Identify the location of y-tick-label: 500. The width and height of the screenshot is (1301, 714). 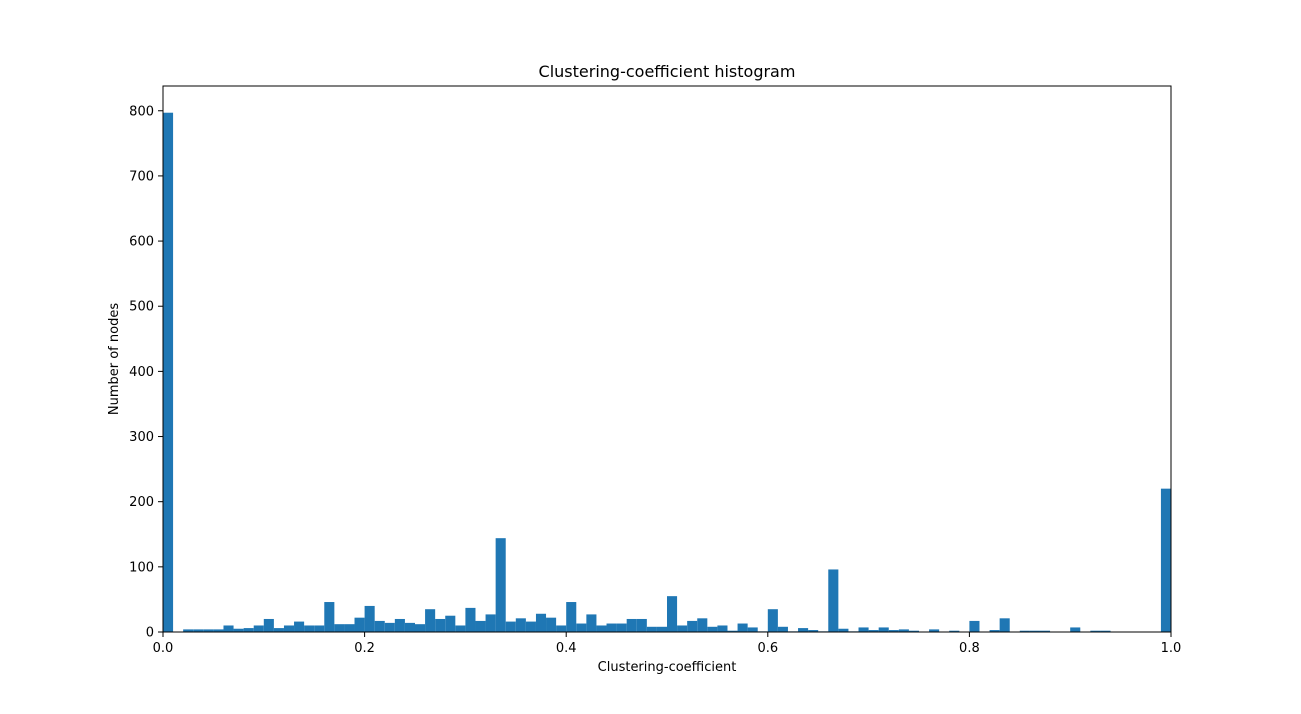
(141, 307).